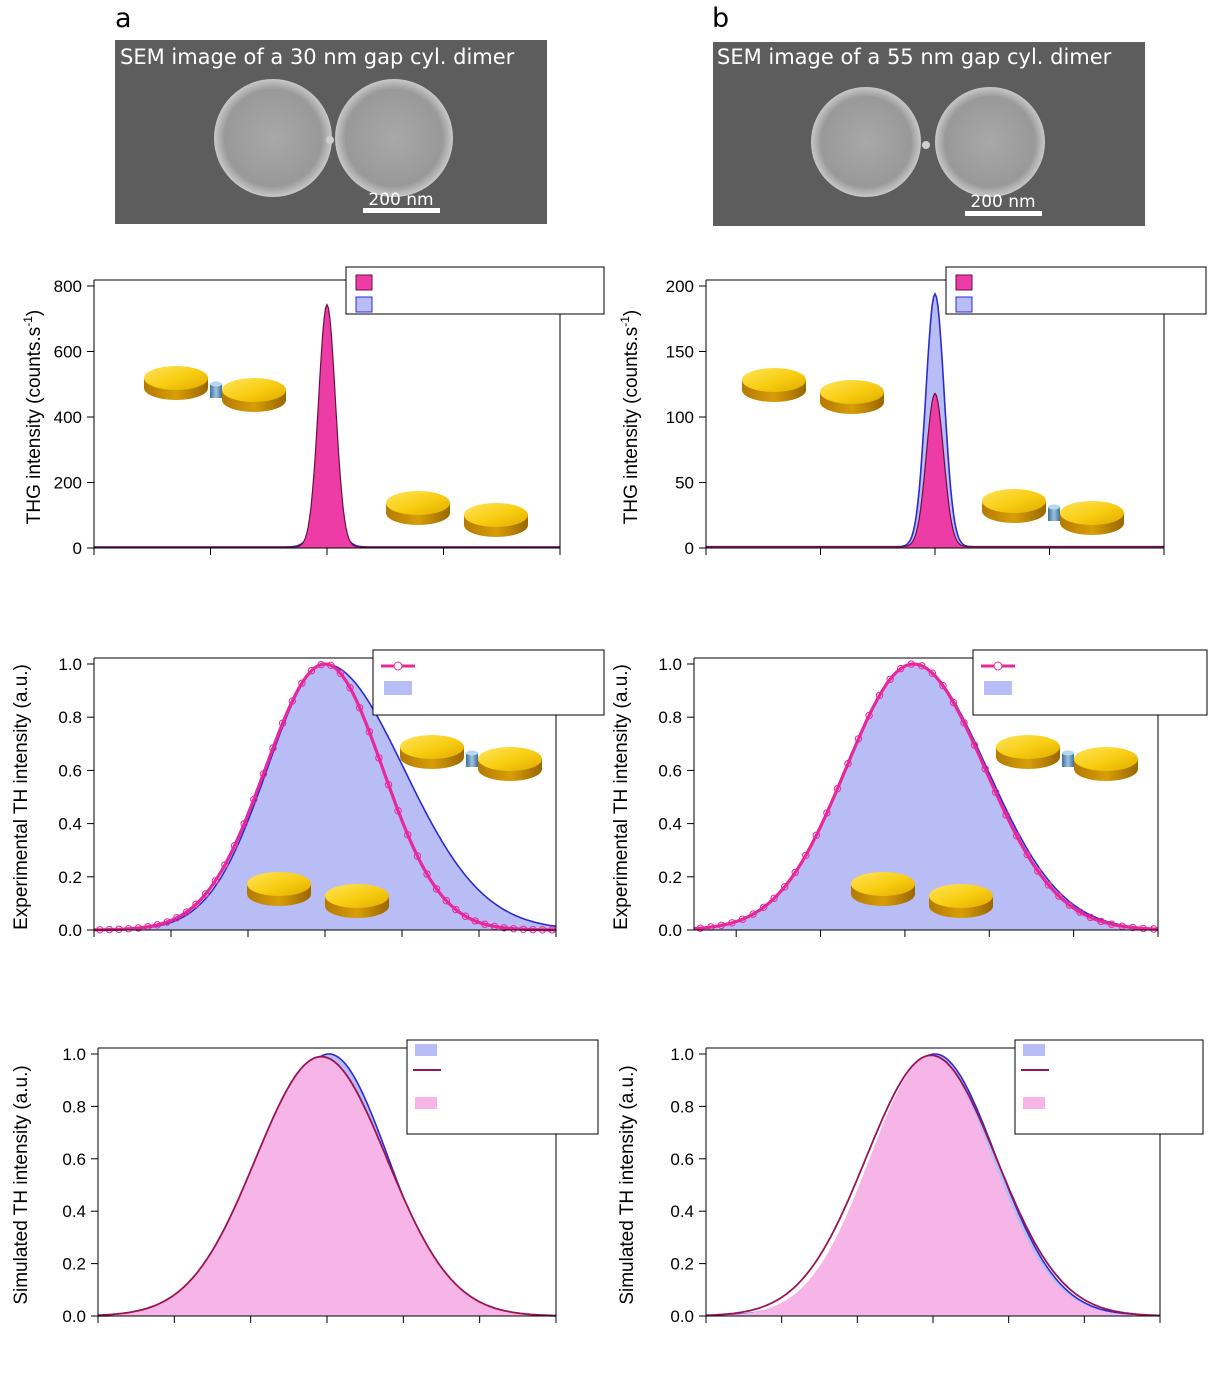 The image size is (1212, 1387). Describe the element at coordinates (488, 682) in the screenshot. I see `legend-e` at that location.